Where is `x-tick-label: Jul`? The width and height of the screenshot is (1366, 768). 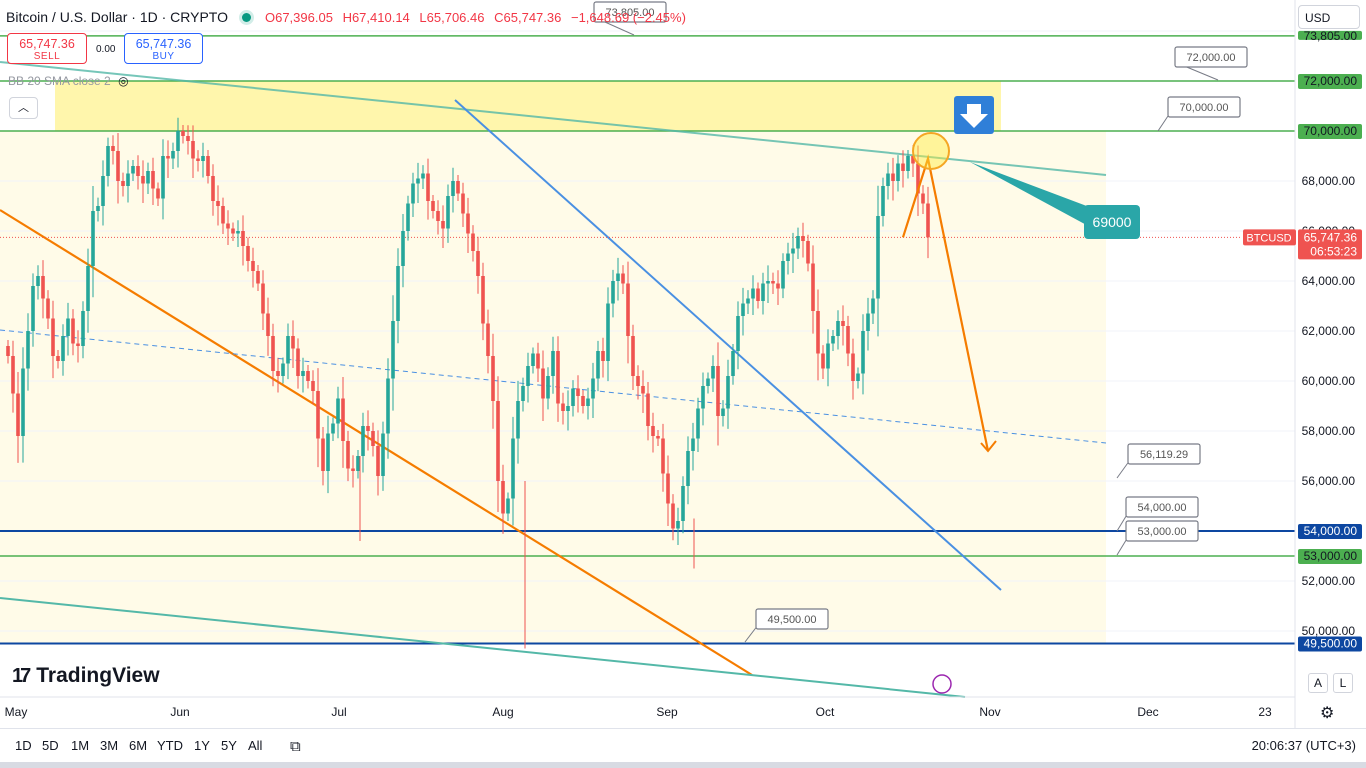 x-tick-label: Jul is located at coordinates (338, 712).